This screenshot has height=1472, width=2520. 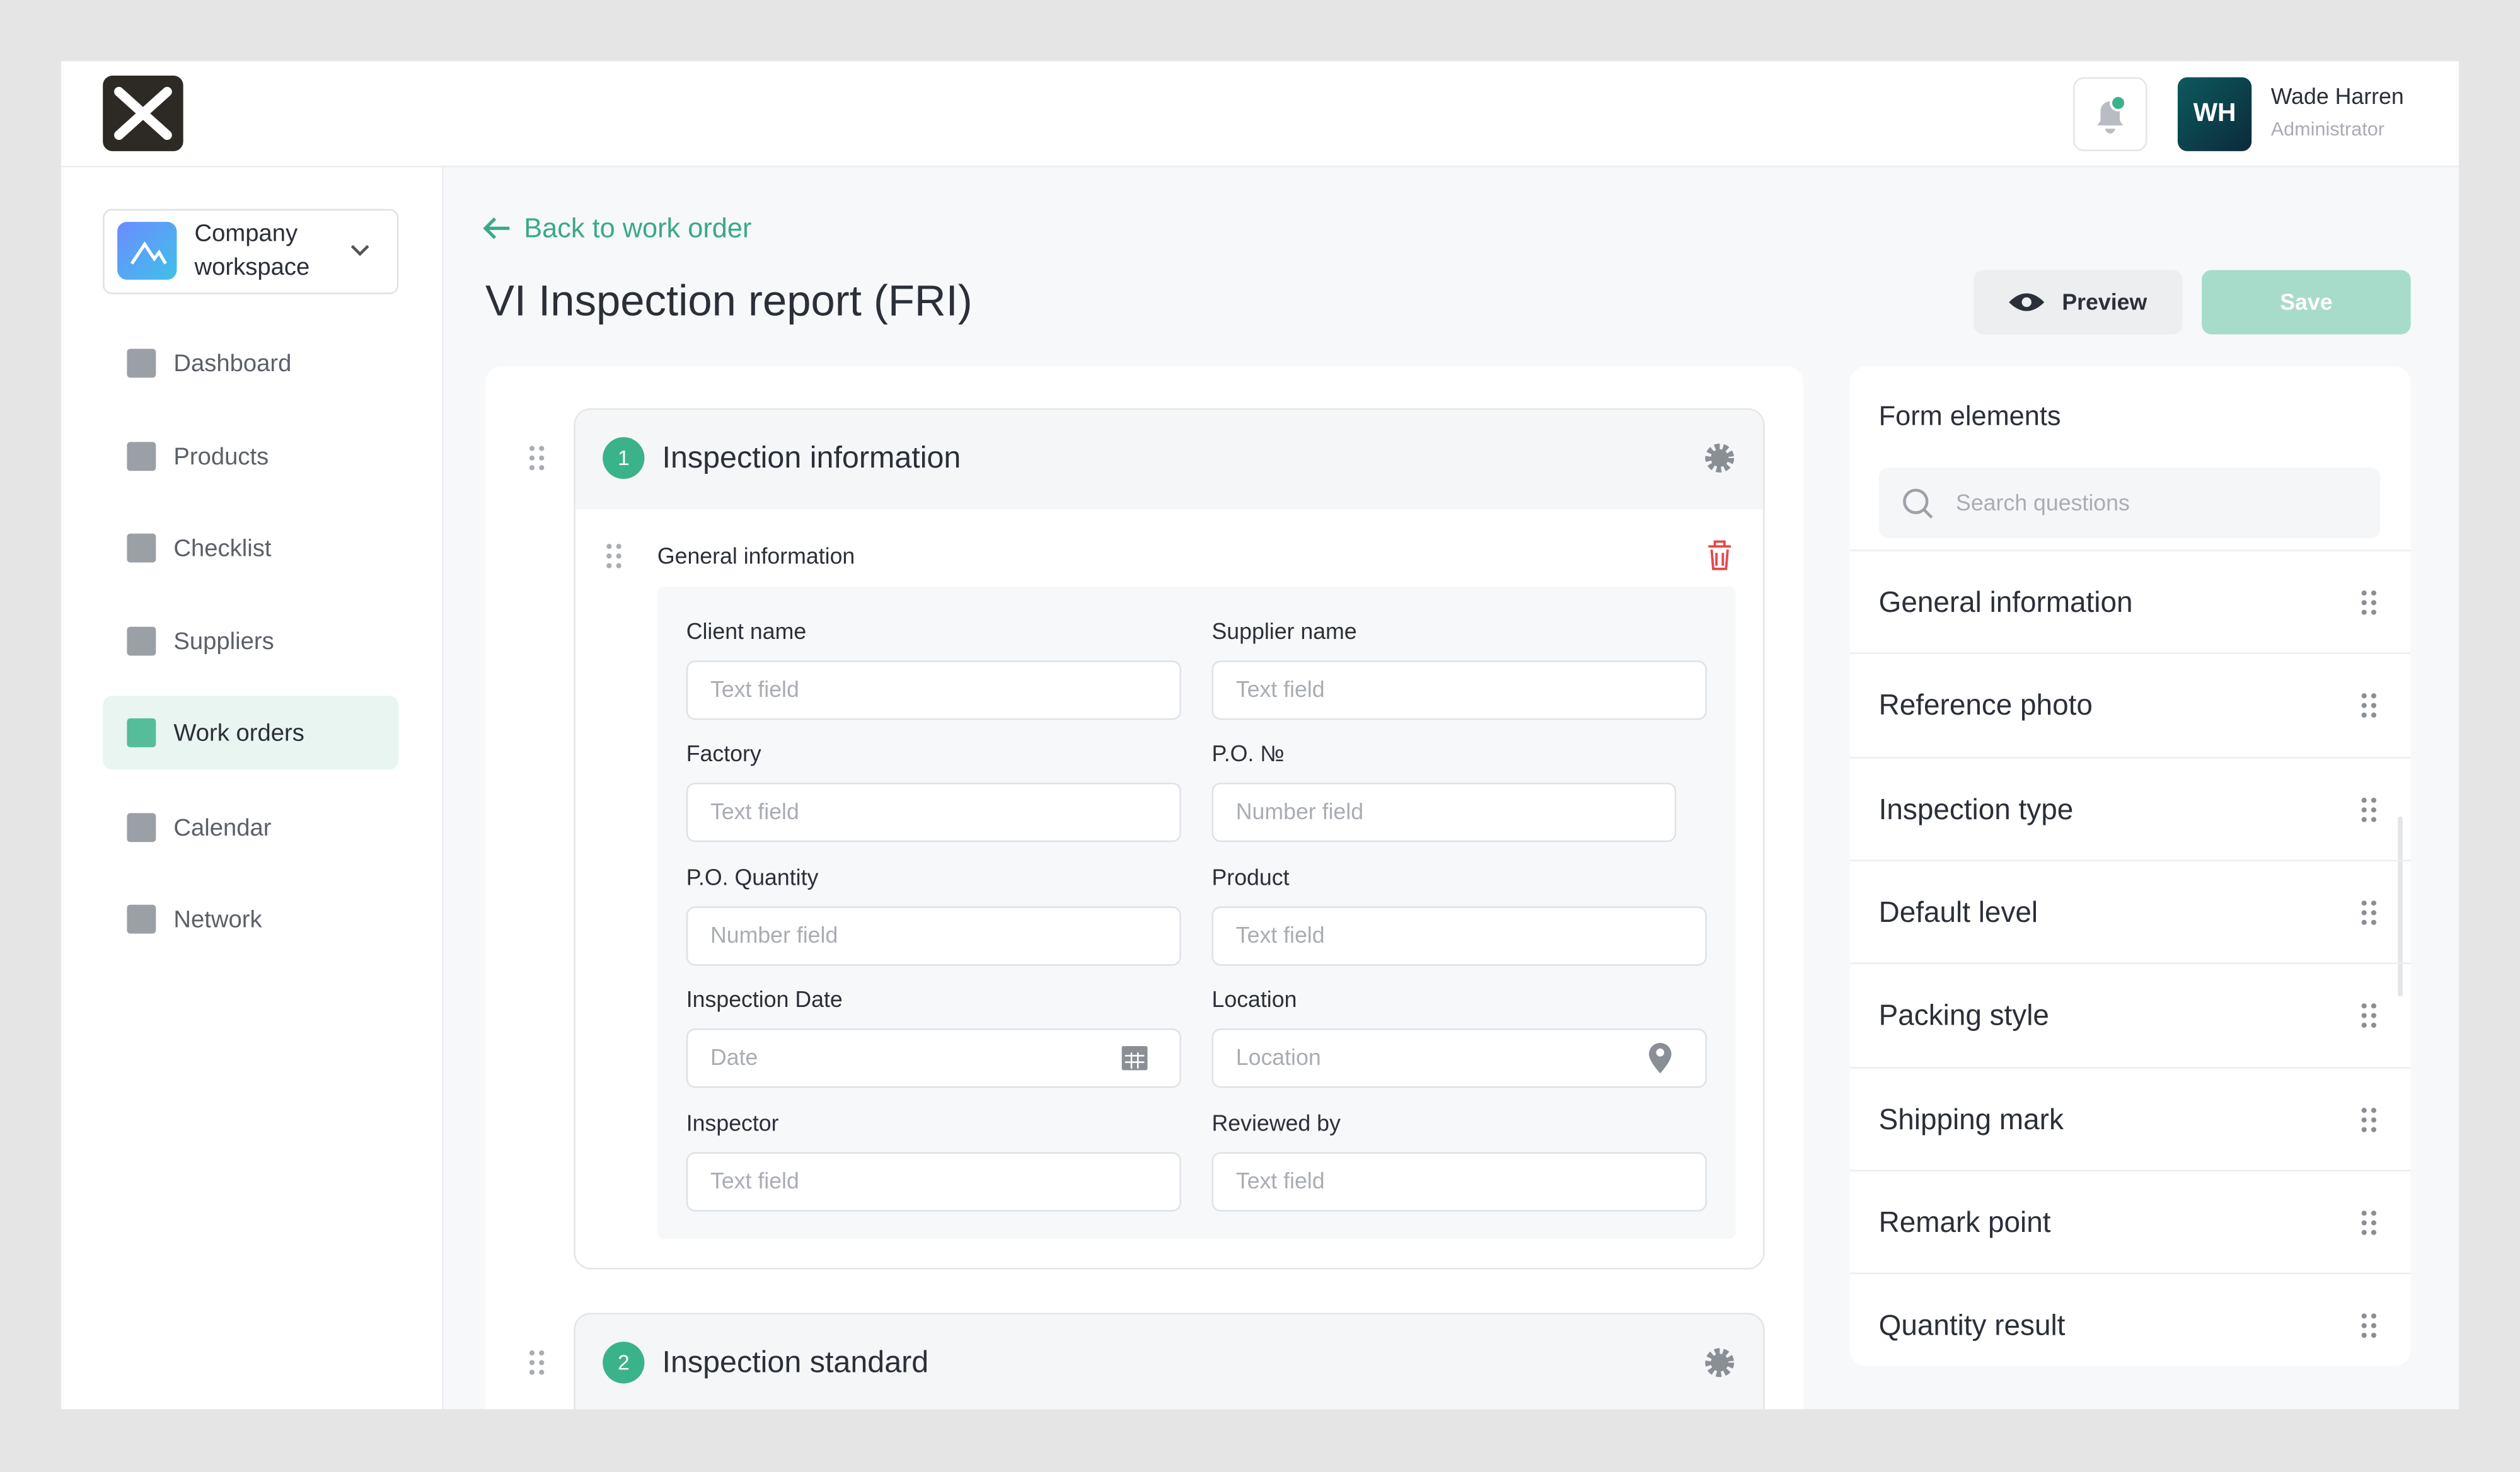 I want to click on nav-active-bg, so click(x=251, y=733).